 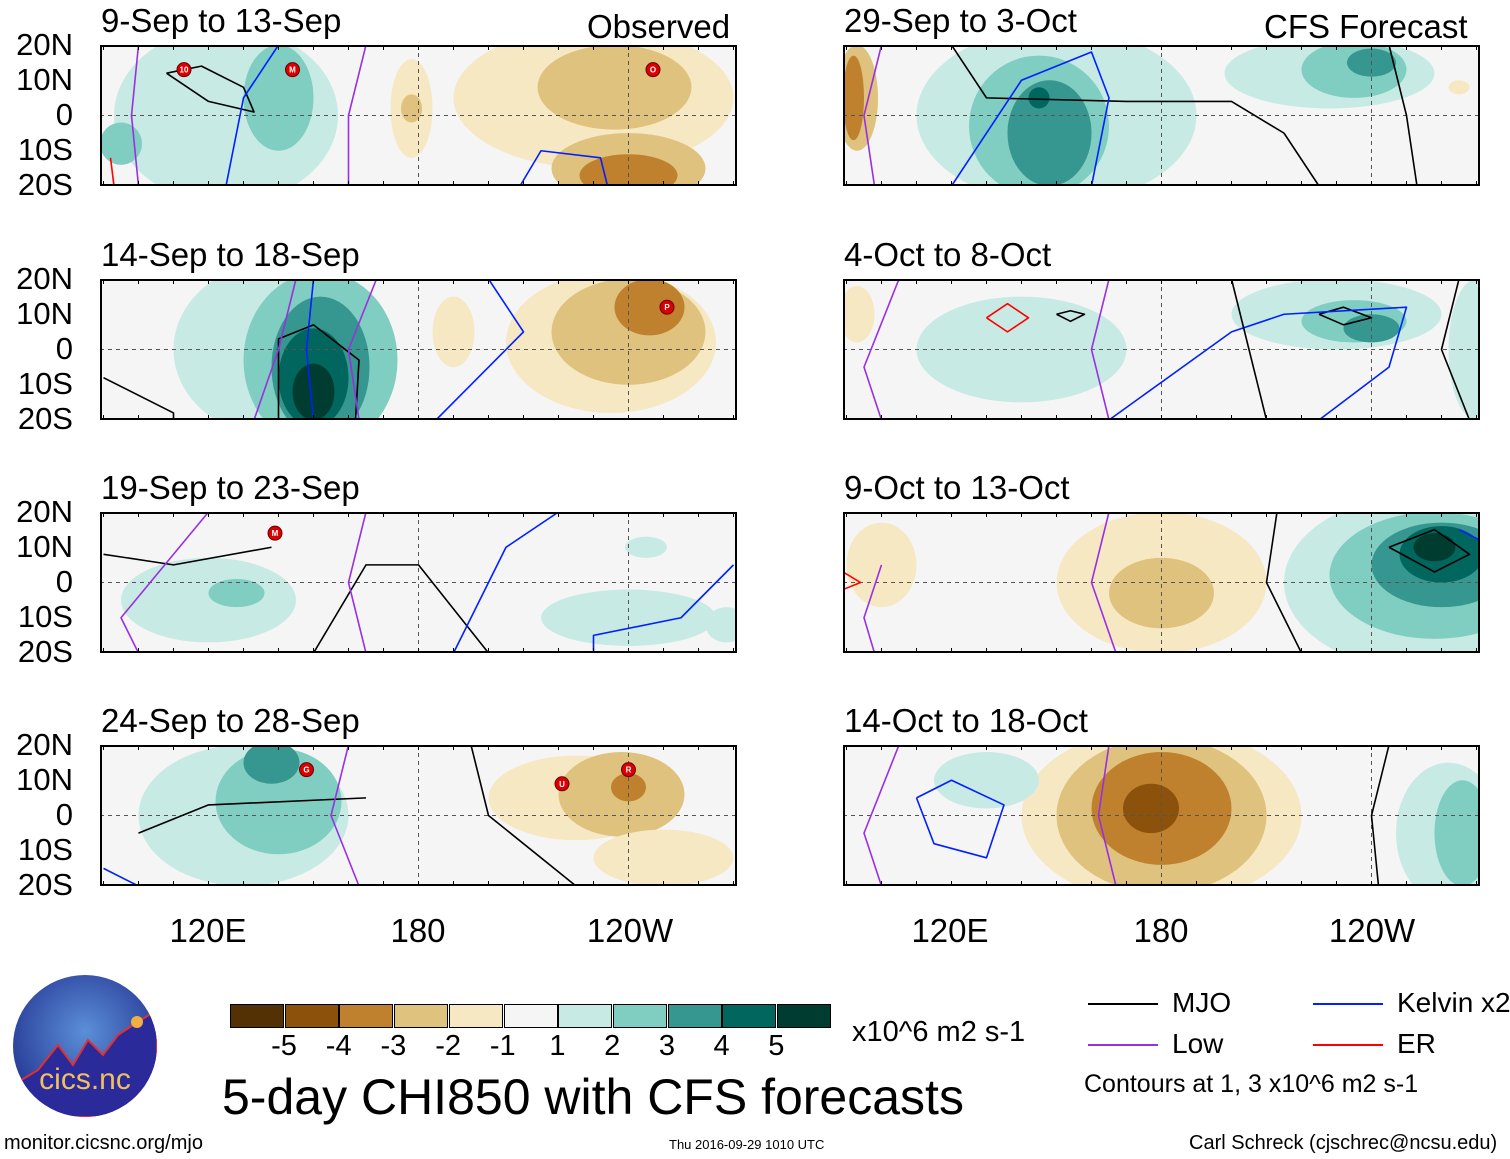 I want to click on svg-text: R, so click(x=629, y=770).